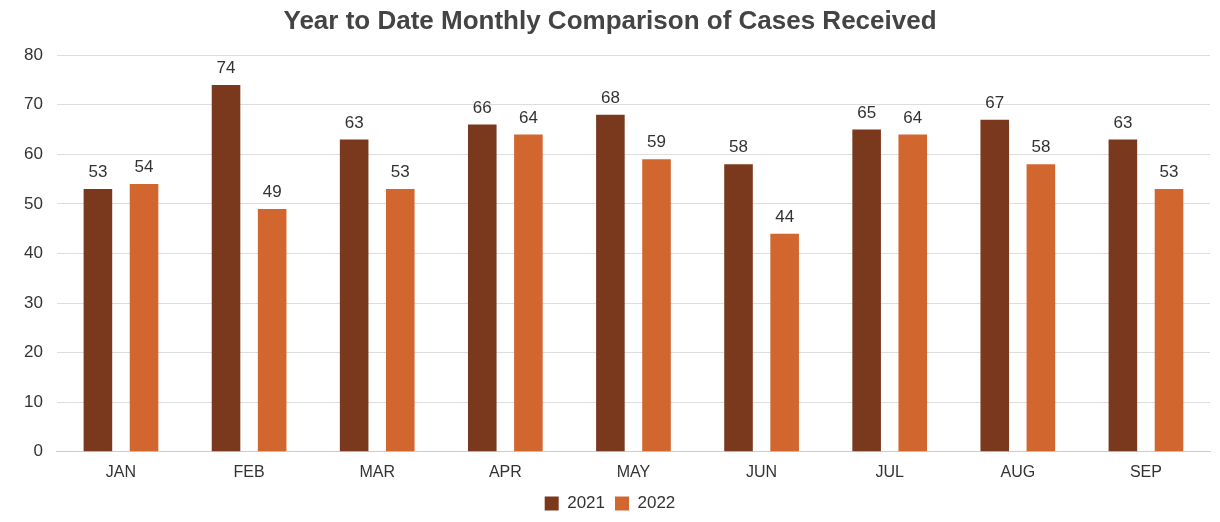 This screenshot has height=522, width=1220. What do you see at coordinates (33, 253) in the screenshot?
I see `y-tick-label: 40` at bounding box center [33, 253].